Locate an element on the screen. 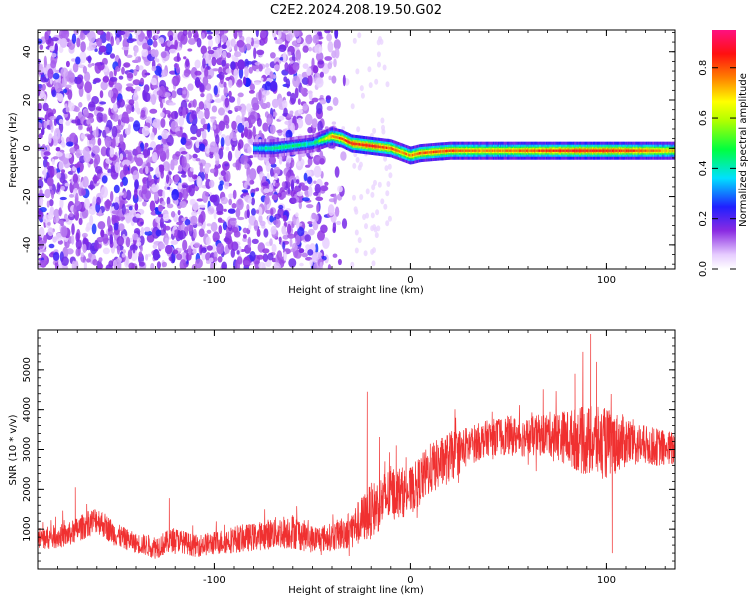  colorbar-gradient is located at coordinates (724, 149).